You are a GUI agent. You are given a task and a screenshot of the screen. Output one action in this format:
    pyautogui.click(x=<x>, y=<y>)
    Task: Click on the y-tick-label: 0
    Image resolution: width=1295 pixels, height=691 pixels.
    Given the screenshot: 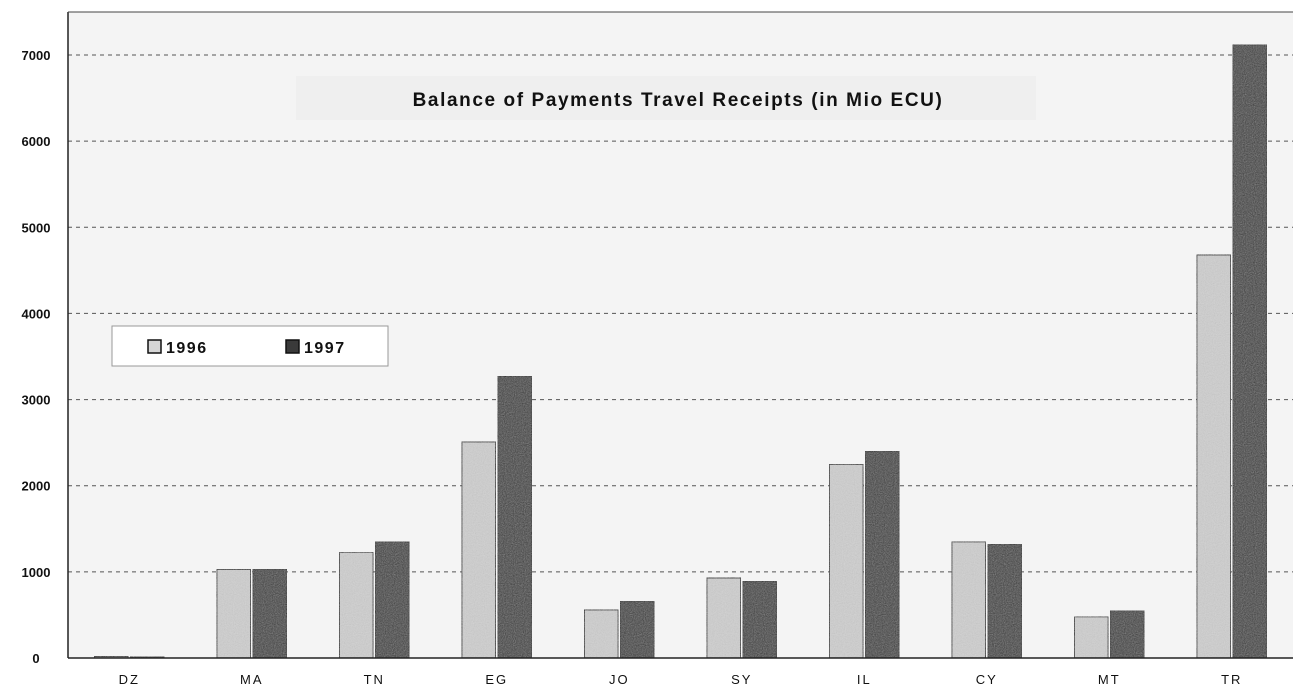 What is the action you would take?
    pyautogui.click(x=35, y=658)
    